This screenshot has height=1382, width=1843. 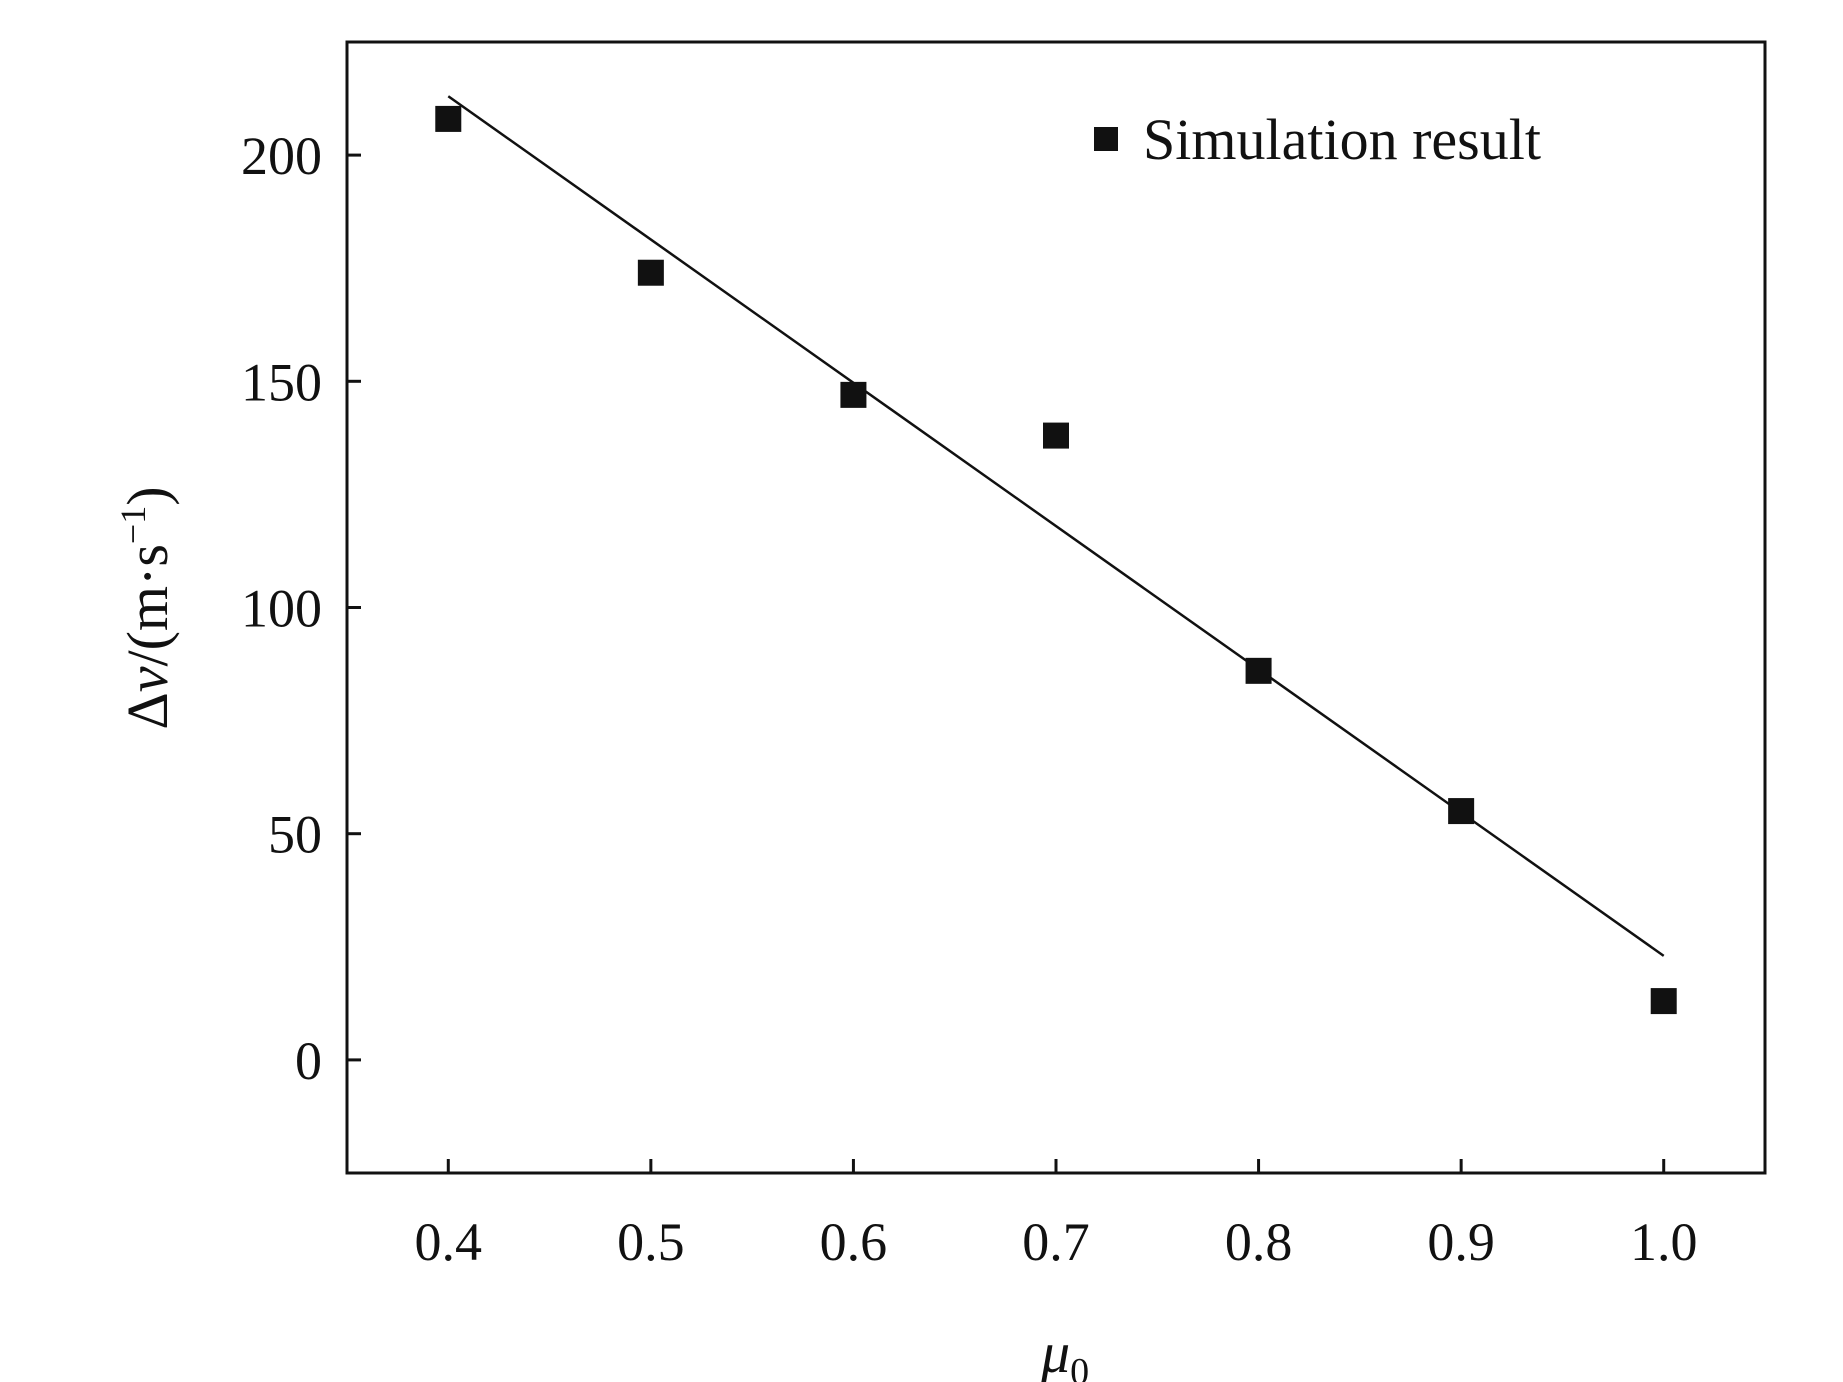 I want to click on x-tick-label: 0.8, so click(x=1259, y=1242).